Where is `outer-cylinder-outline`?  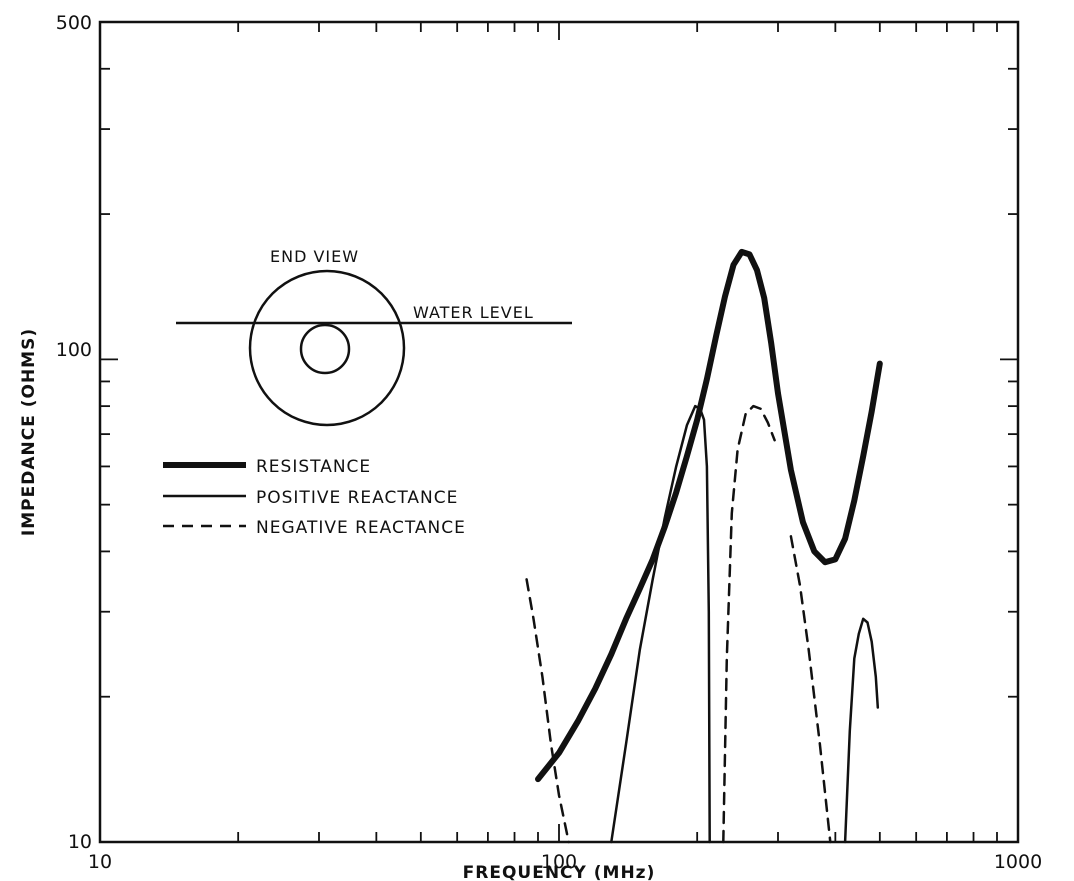
outer-cylinder-outline is located at coordinates (327, 348).